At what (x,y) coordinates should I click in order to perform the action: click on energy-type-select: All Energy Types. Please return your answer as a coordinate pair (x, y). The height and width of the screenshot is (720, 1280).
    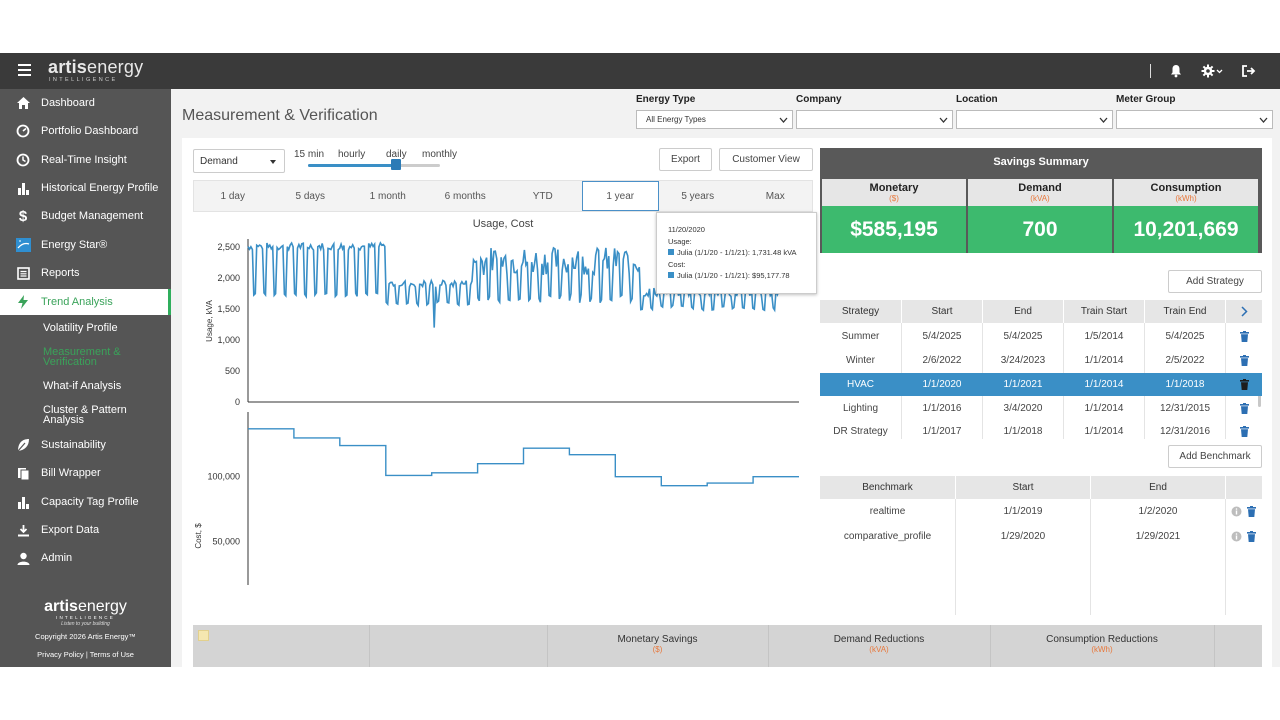
    Looking at the image, I should click on (714, 119).